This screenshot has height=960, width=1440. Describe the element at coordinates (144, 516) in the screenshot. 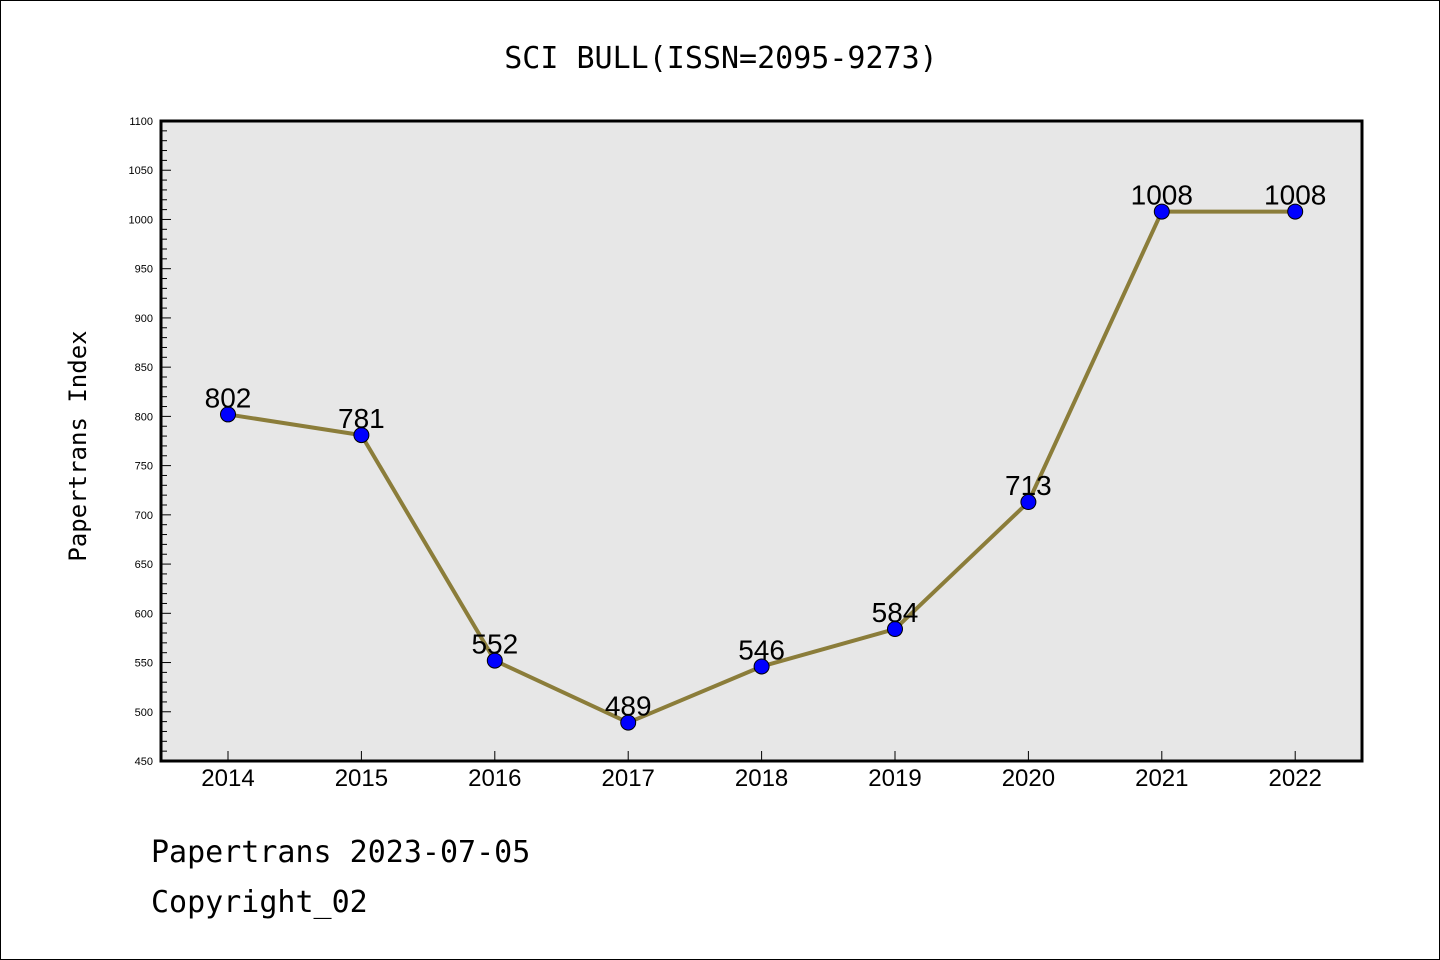

I see `y-tick-label: 700` at that location.